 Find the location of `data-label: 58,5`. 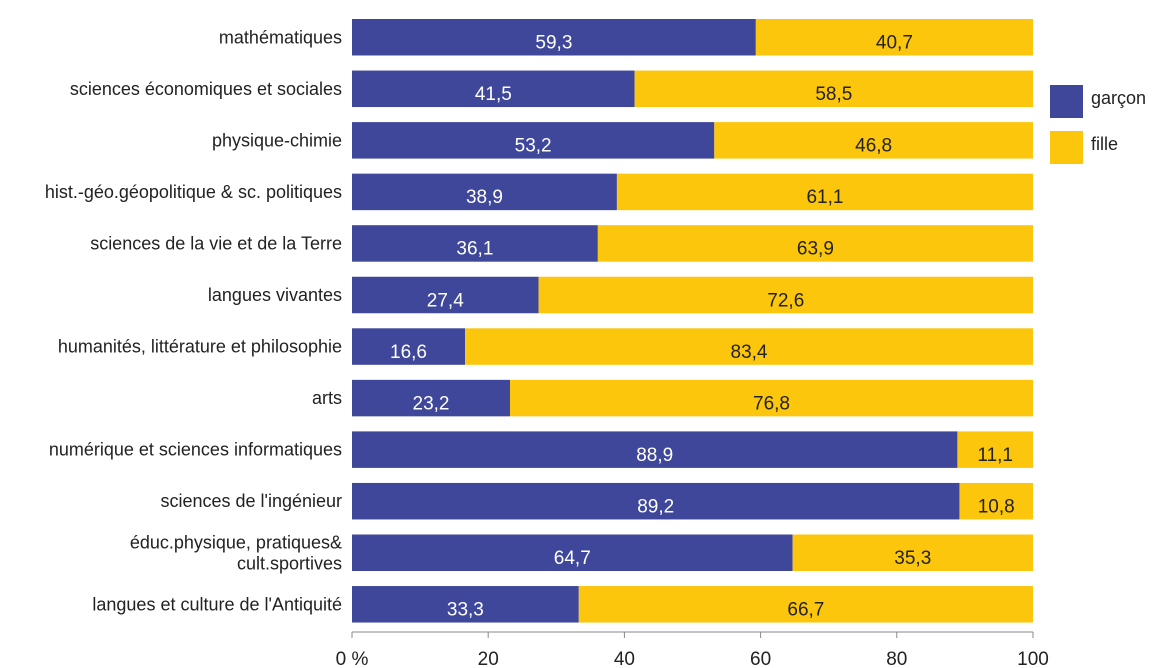

data-label: 58,5 is located at coordinates (833, 94).